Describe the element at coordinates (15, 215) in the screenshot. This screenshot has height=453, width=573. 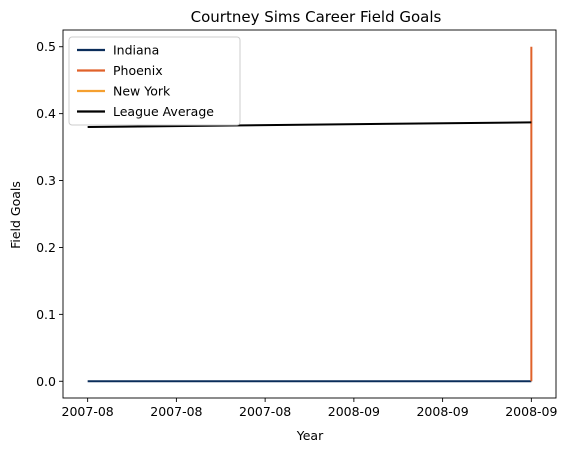
I see `y-axis-label: Field Goals` at that location.